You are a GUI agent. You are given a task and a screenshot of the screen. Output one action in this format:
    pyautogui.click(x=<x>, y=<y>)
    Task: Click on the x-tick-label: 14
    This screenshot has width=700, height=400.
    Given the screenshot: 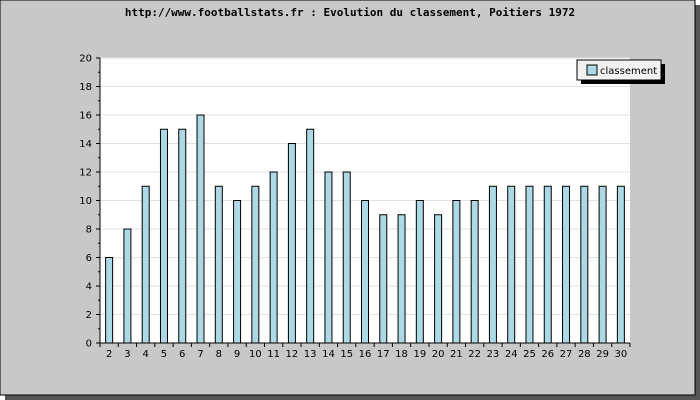 What is the action you would take?
    pyautogui.click(x=328, y=354)
    